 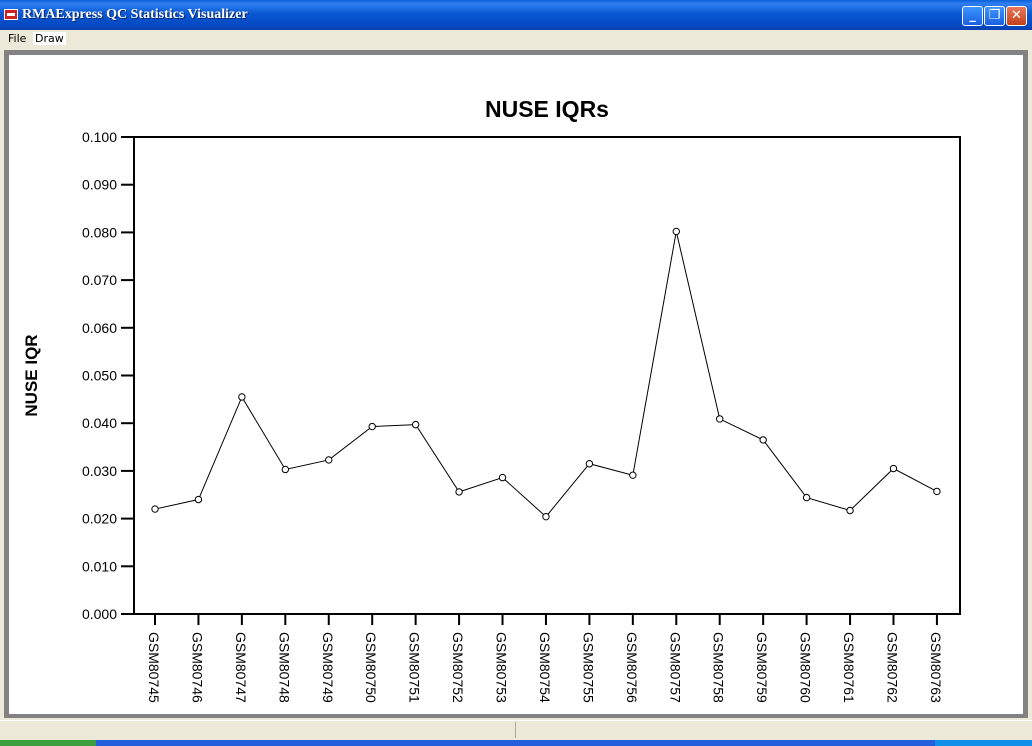 I want to click on y-tick-label: 0.080, so click(x=99, y=232).